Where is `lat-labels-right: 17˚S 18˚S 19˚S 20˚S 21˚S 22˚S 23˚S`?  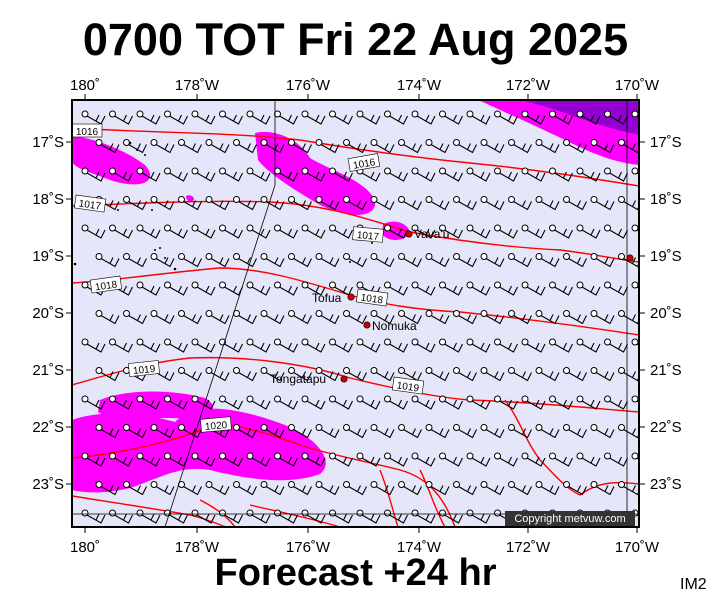
lat-labels-right: 17˚S 18˚S 19˚S 20˚S 21˚S 22˚S 23˚S is located at coordinates (666, 313).